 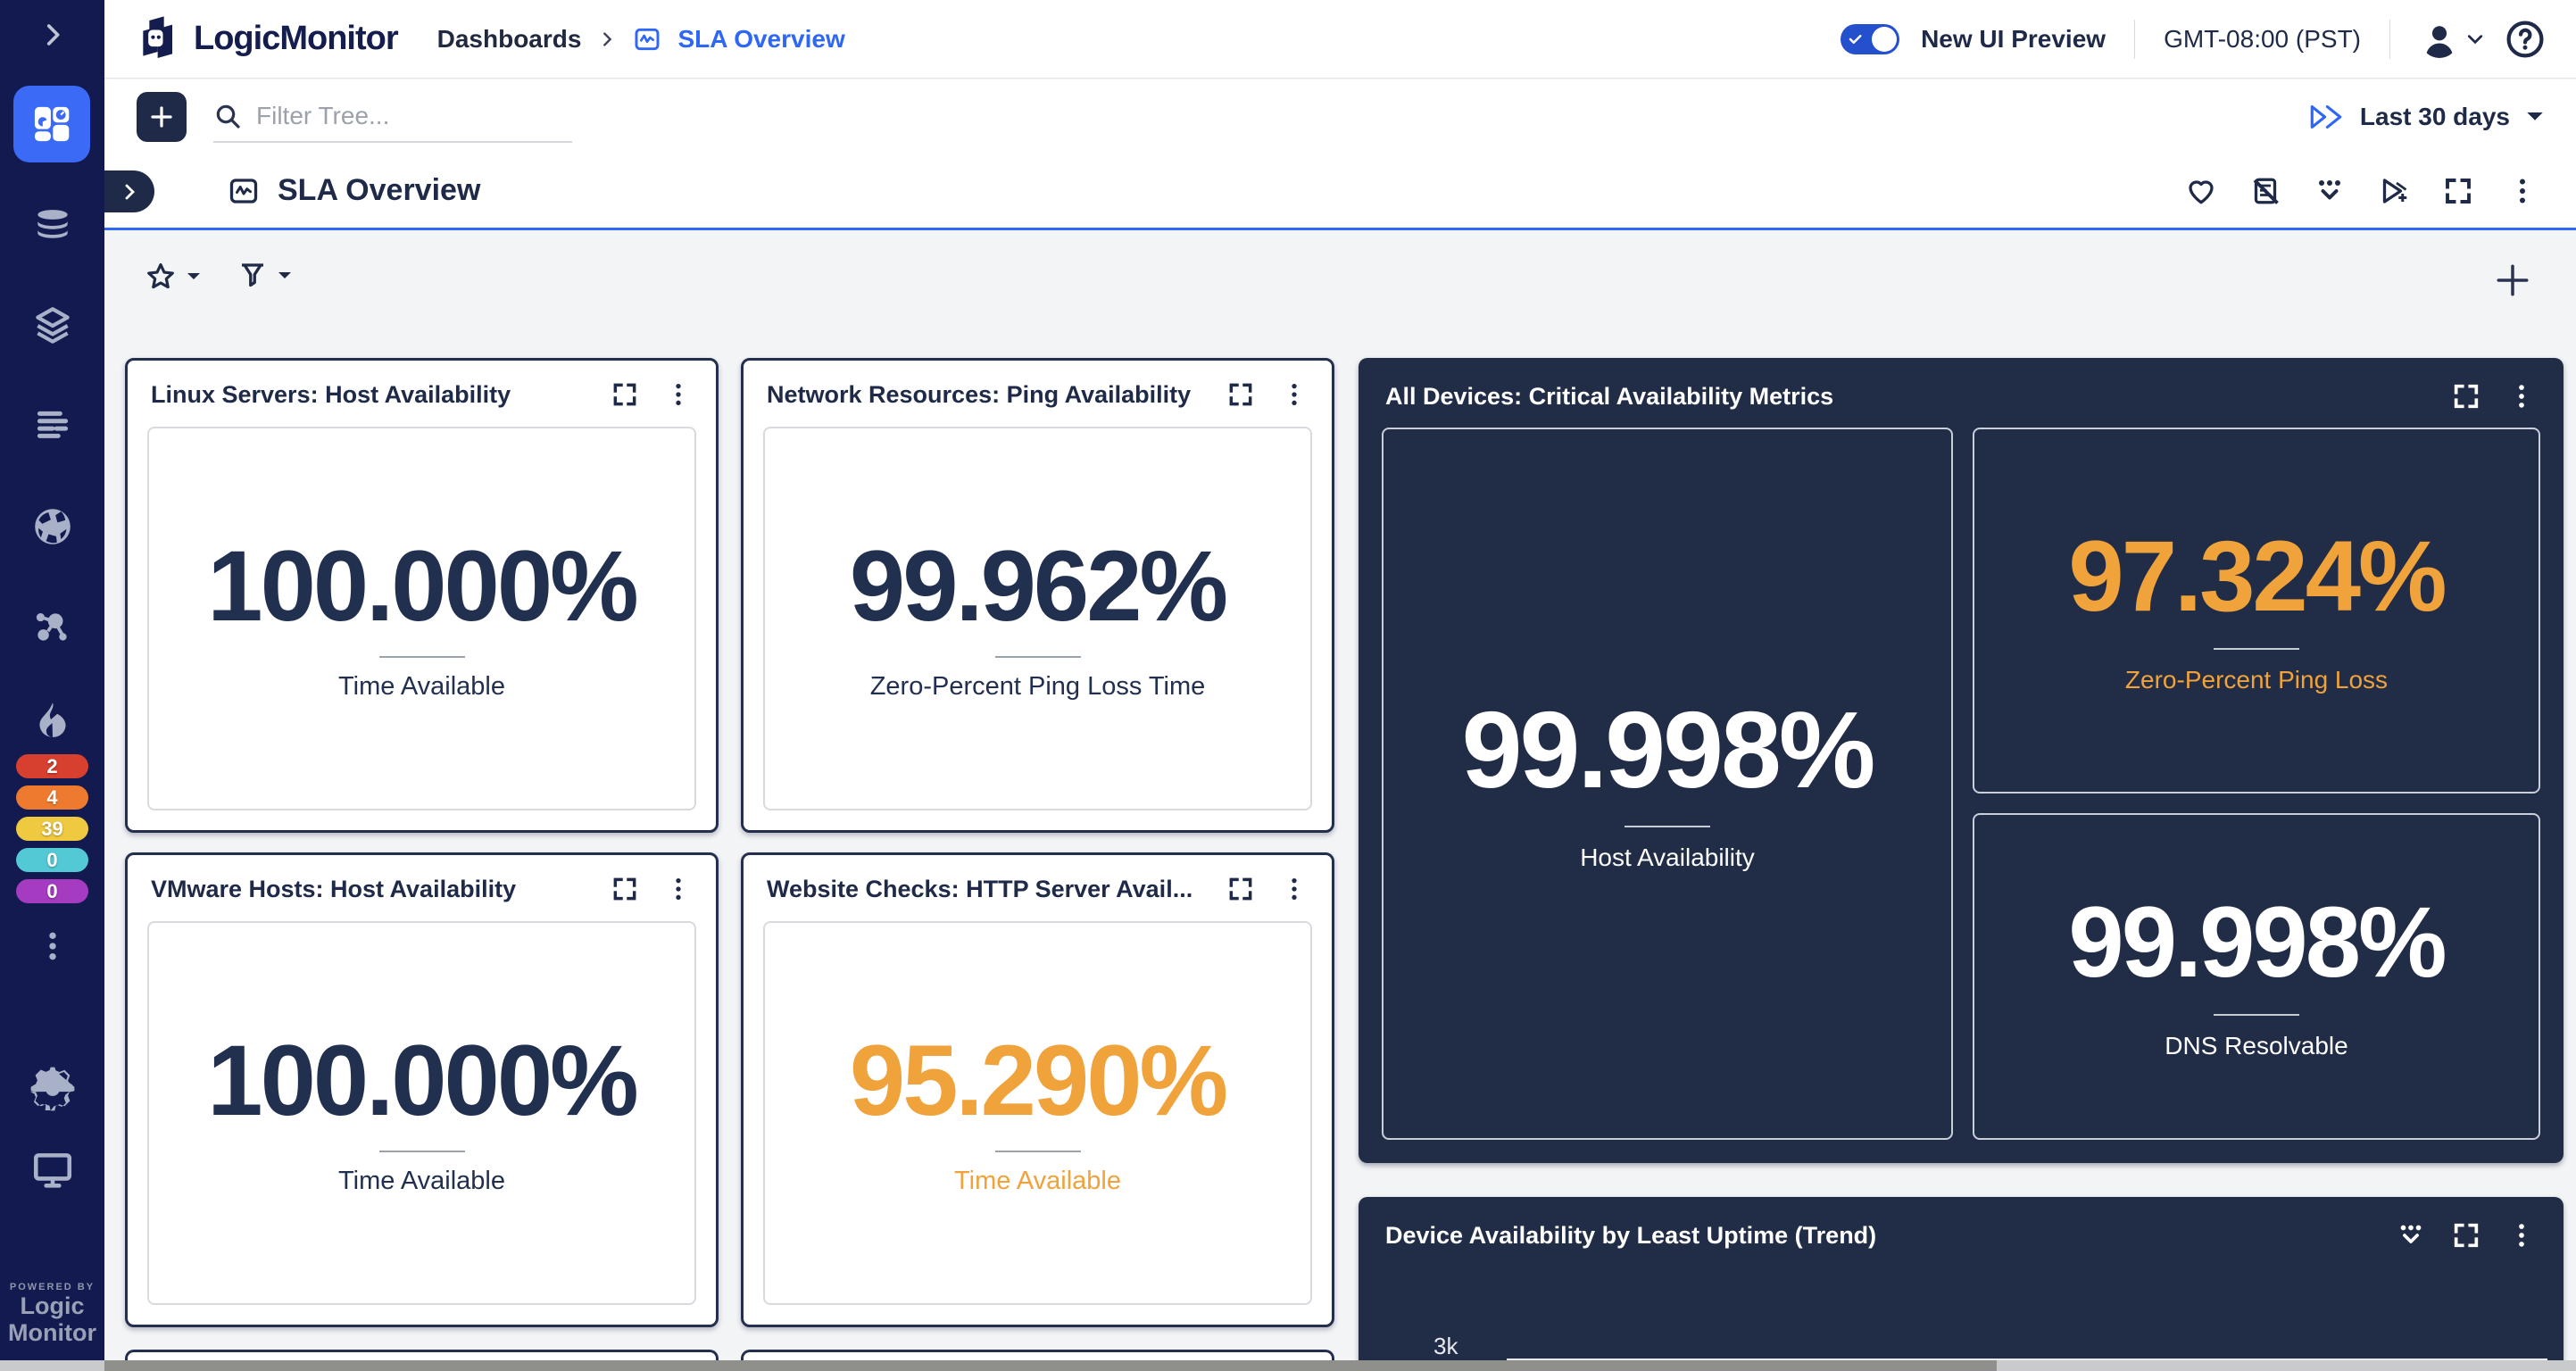 I want to click on dashboard-toolbar: Last 30 days, so click(x=1340, y=116).